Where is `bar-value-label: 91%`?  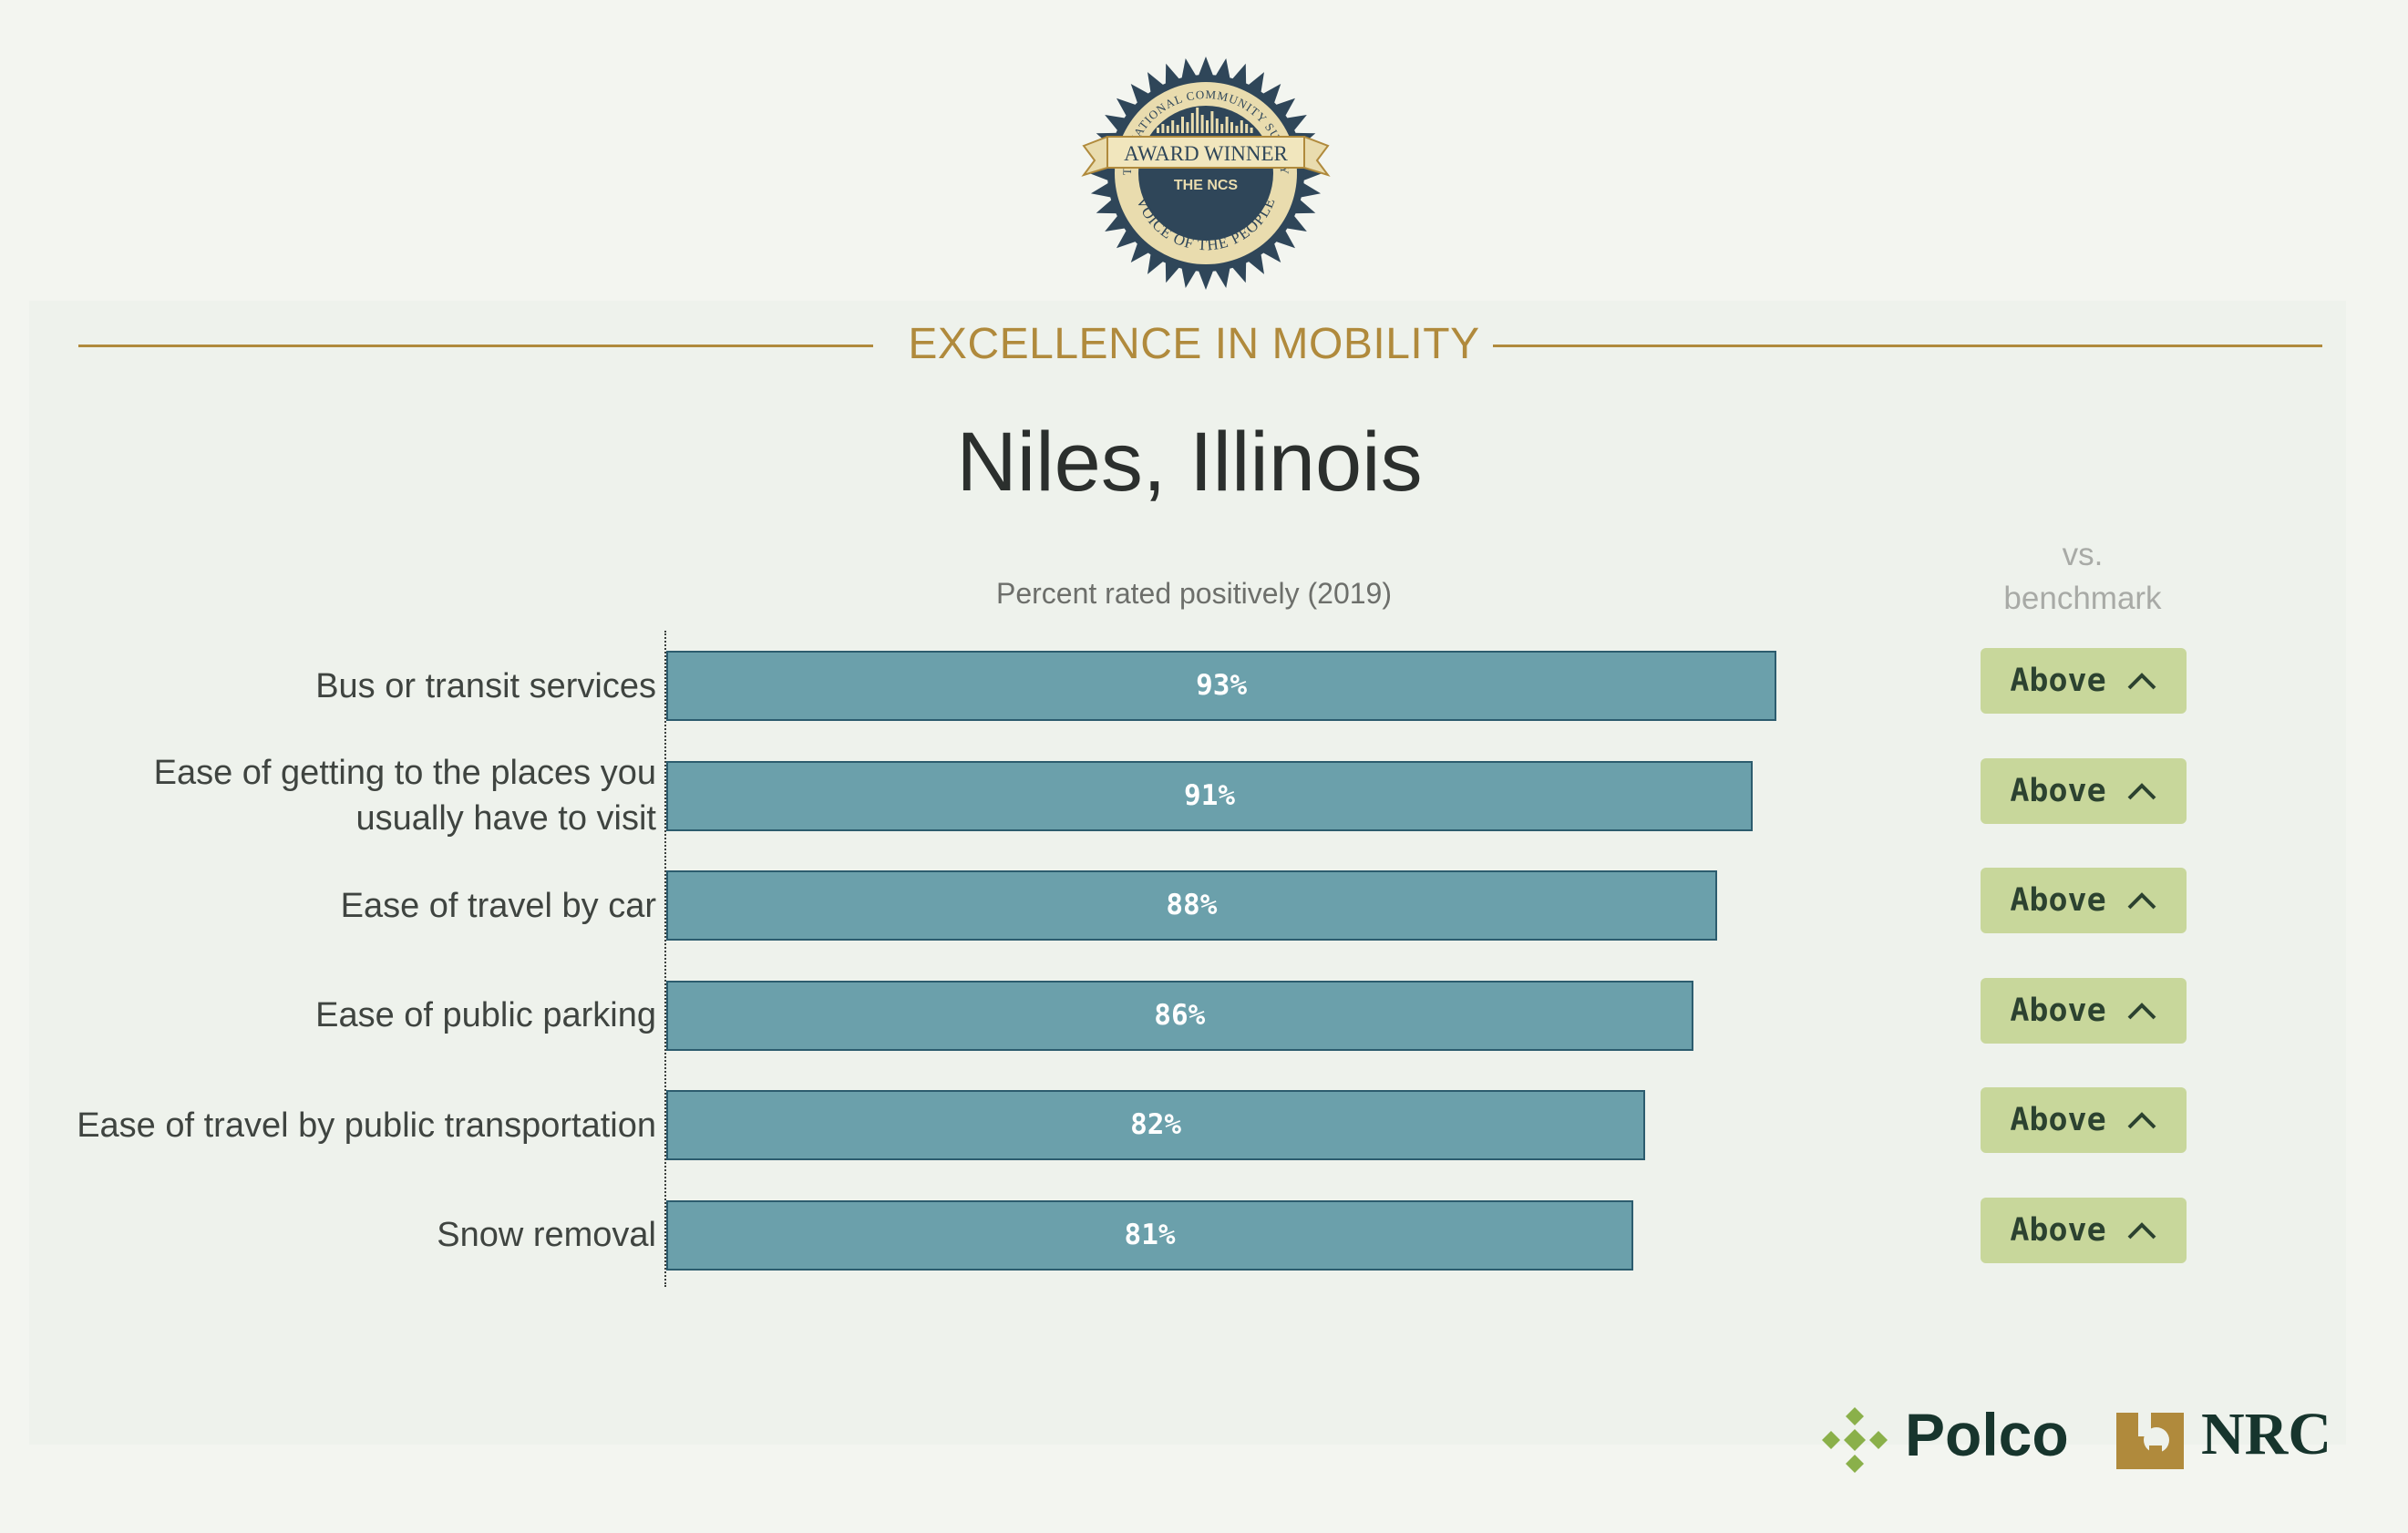
bar-value-label: 91% is located at coordinates (1210, 795).